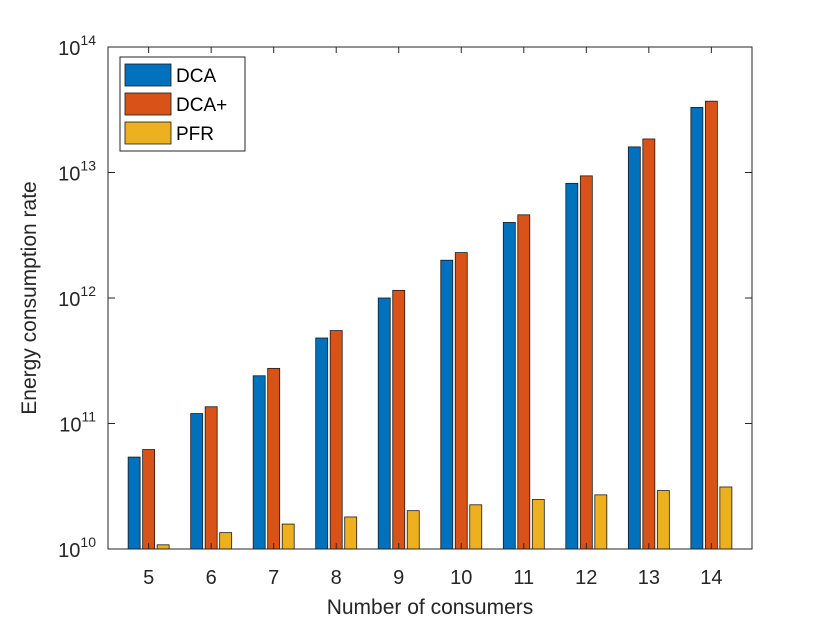 The width and height of the screenshot is (830, 623). Describe the element at coordinates (148, 75) in the screenshot. I see `legend-swatch-dca` at that location.